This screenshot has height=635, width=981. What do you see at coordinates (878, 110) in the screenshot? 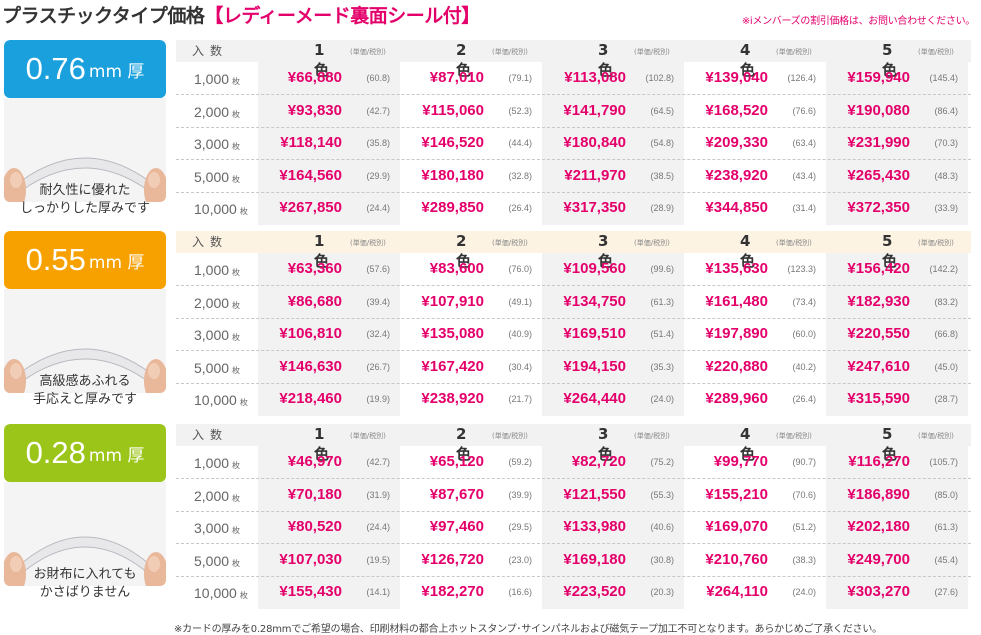
I see `total-price: ¥190,080` at bounding box center [878, 110].